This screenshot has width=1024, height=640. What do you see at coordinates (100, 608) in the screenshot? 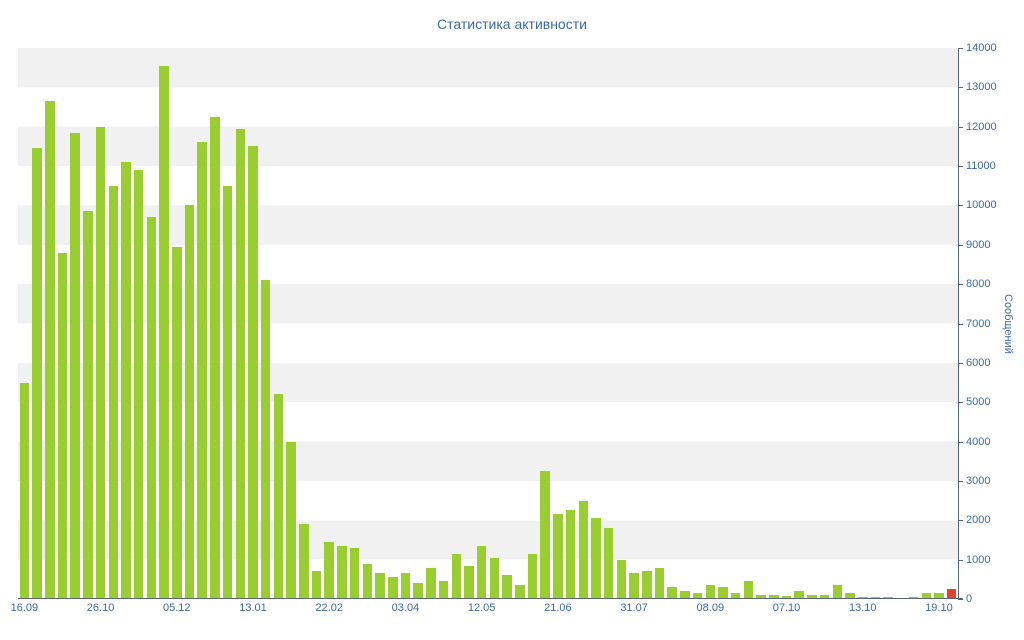
I see `x-axis-tick-label: 26.10` at bounding box center [100, 608].